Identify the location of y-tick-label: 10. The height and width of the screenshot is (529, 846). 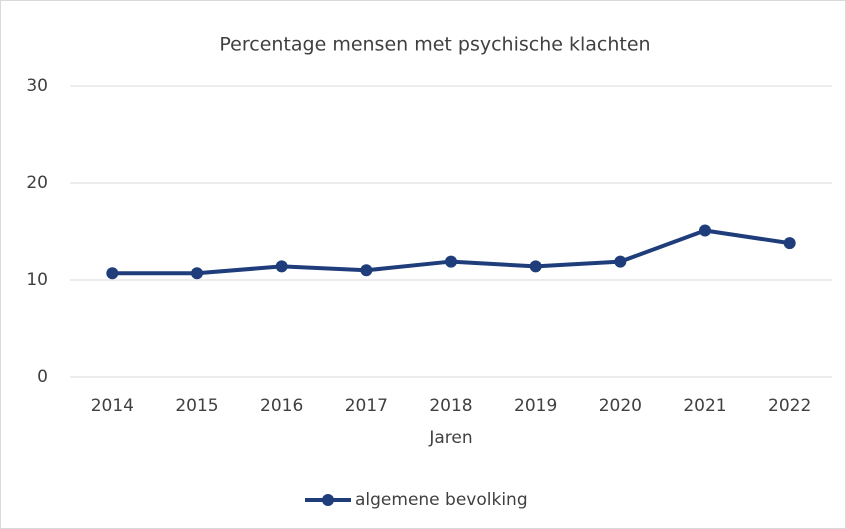
(37, 280).